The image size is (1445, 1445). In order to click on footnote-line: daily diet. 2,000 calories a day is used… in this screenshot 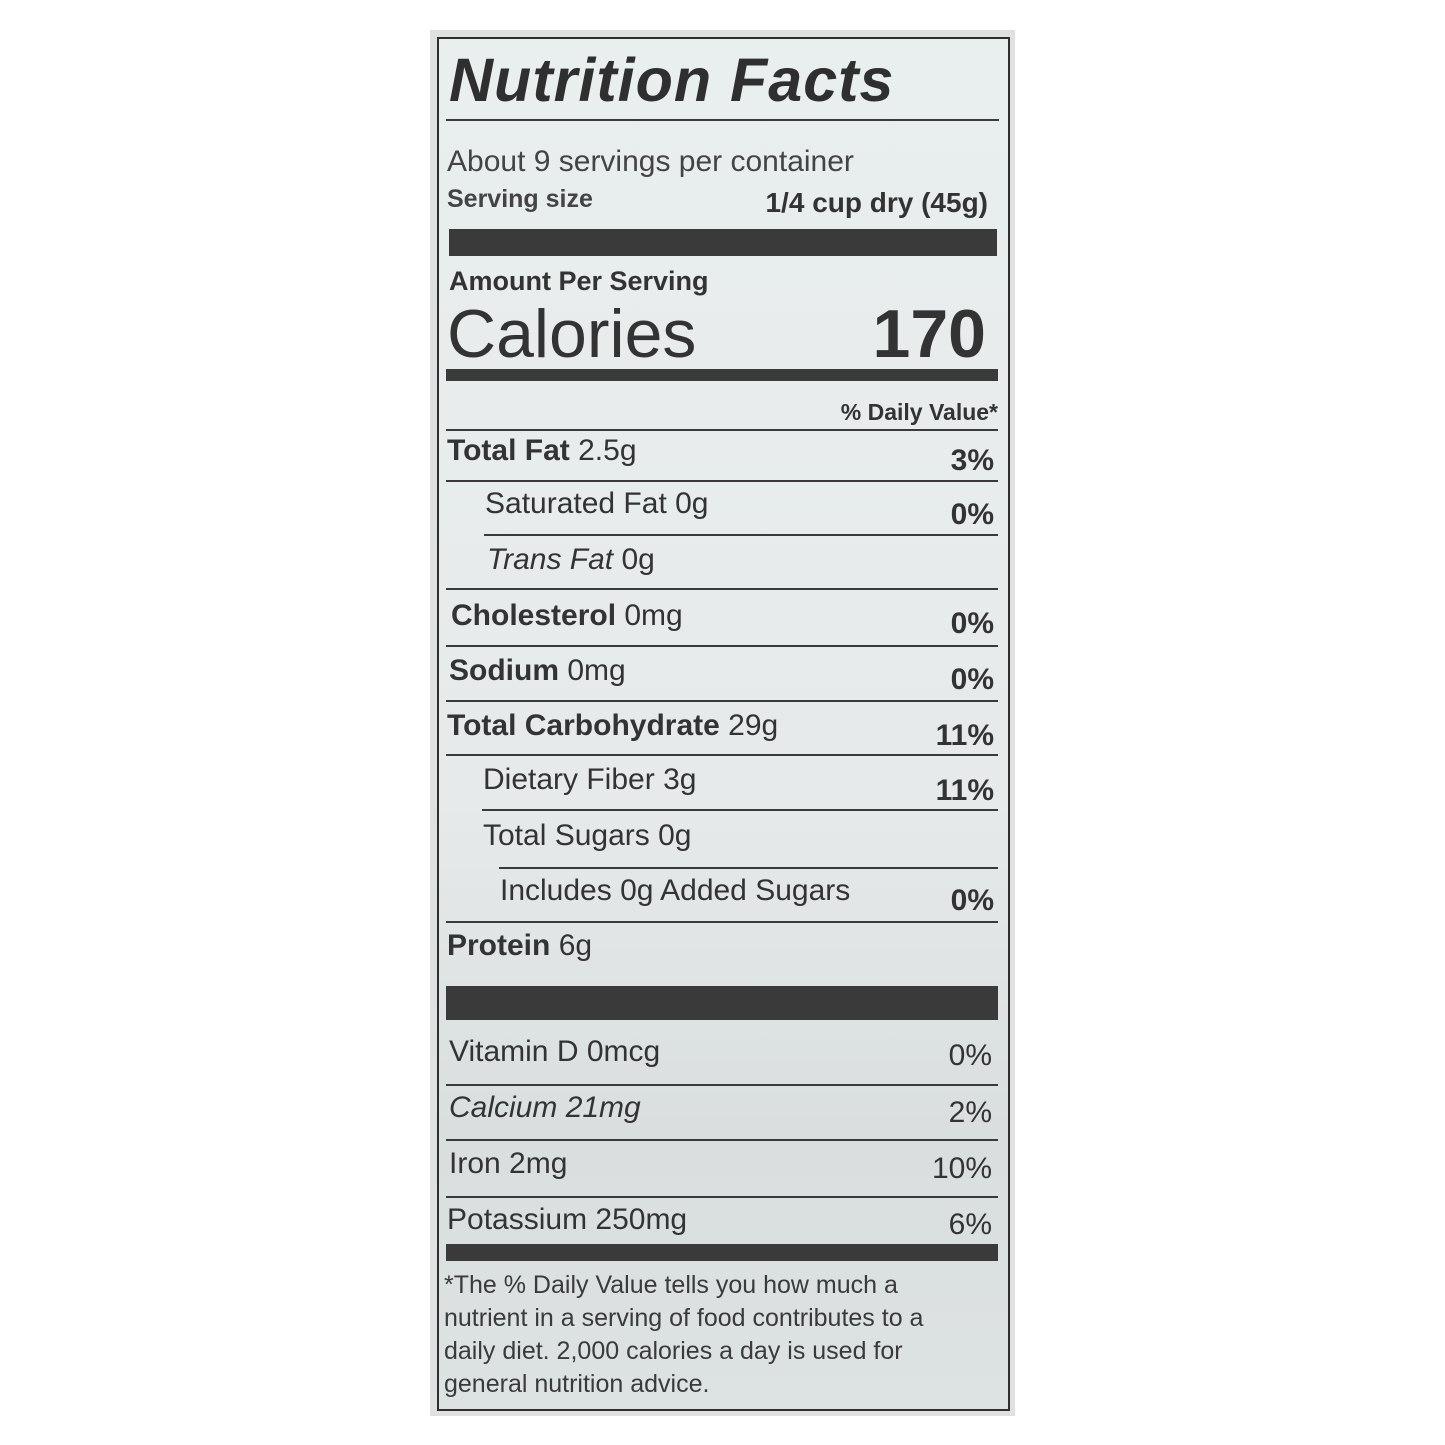, I will do `click(673, 1351)`.